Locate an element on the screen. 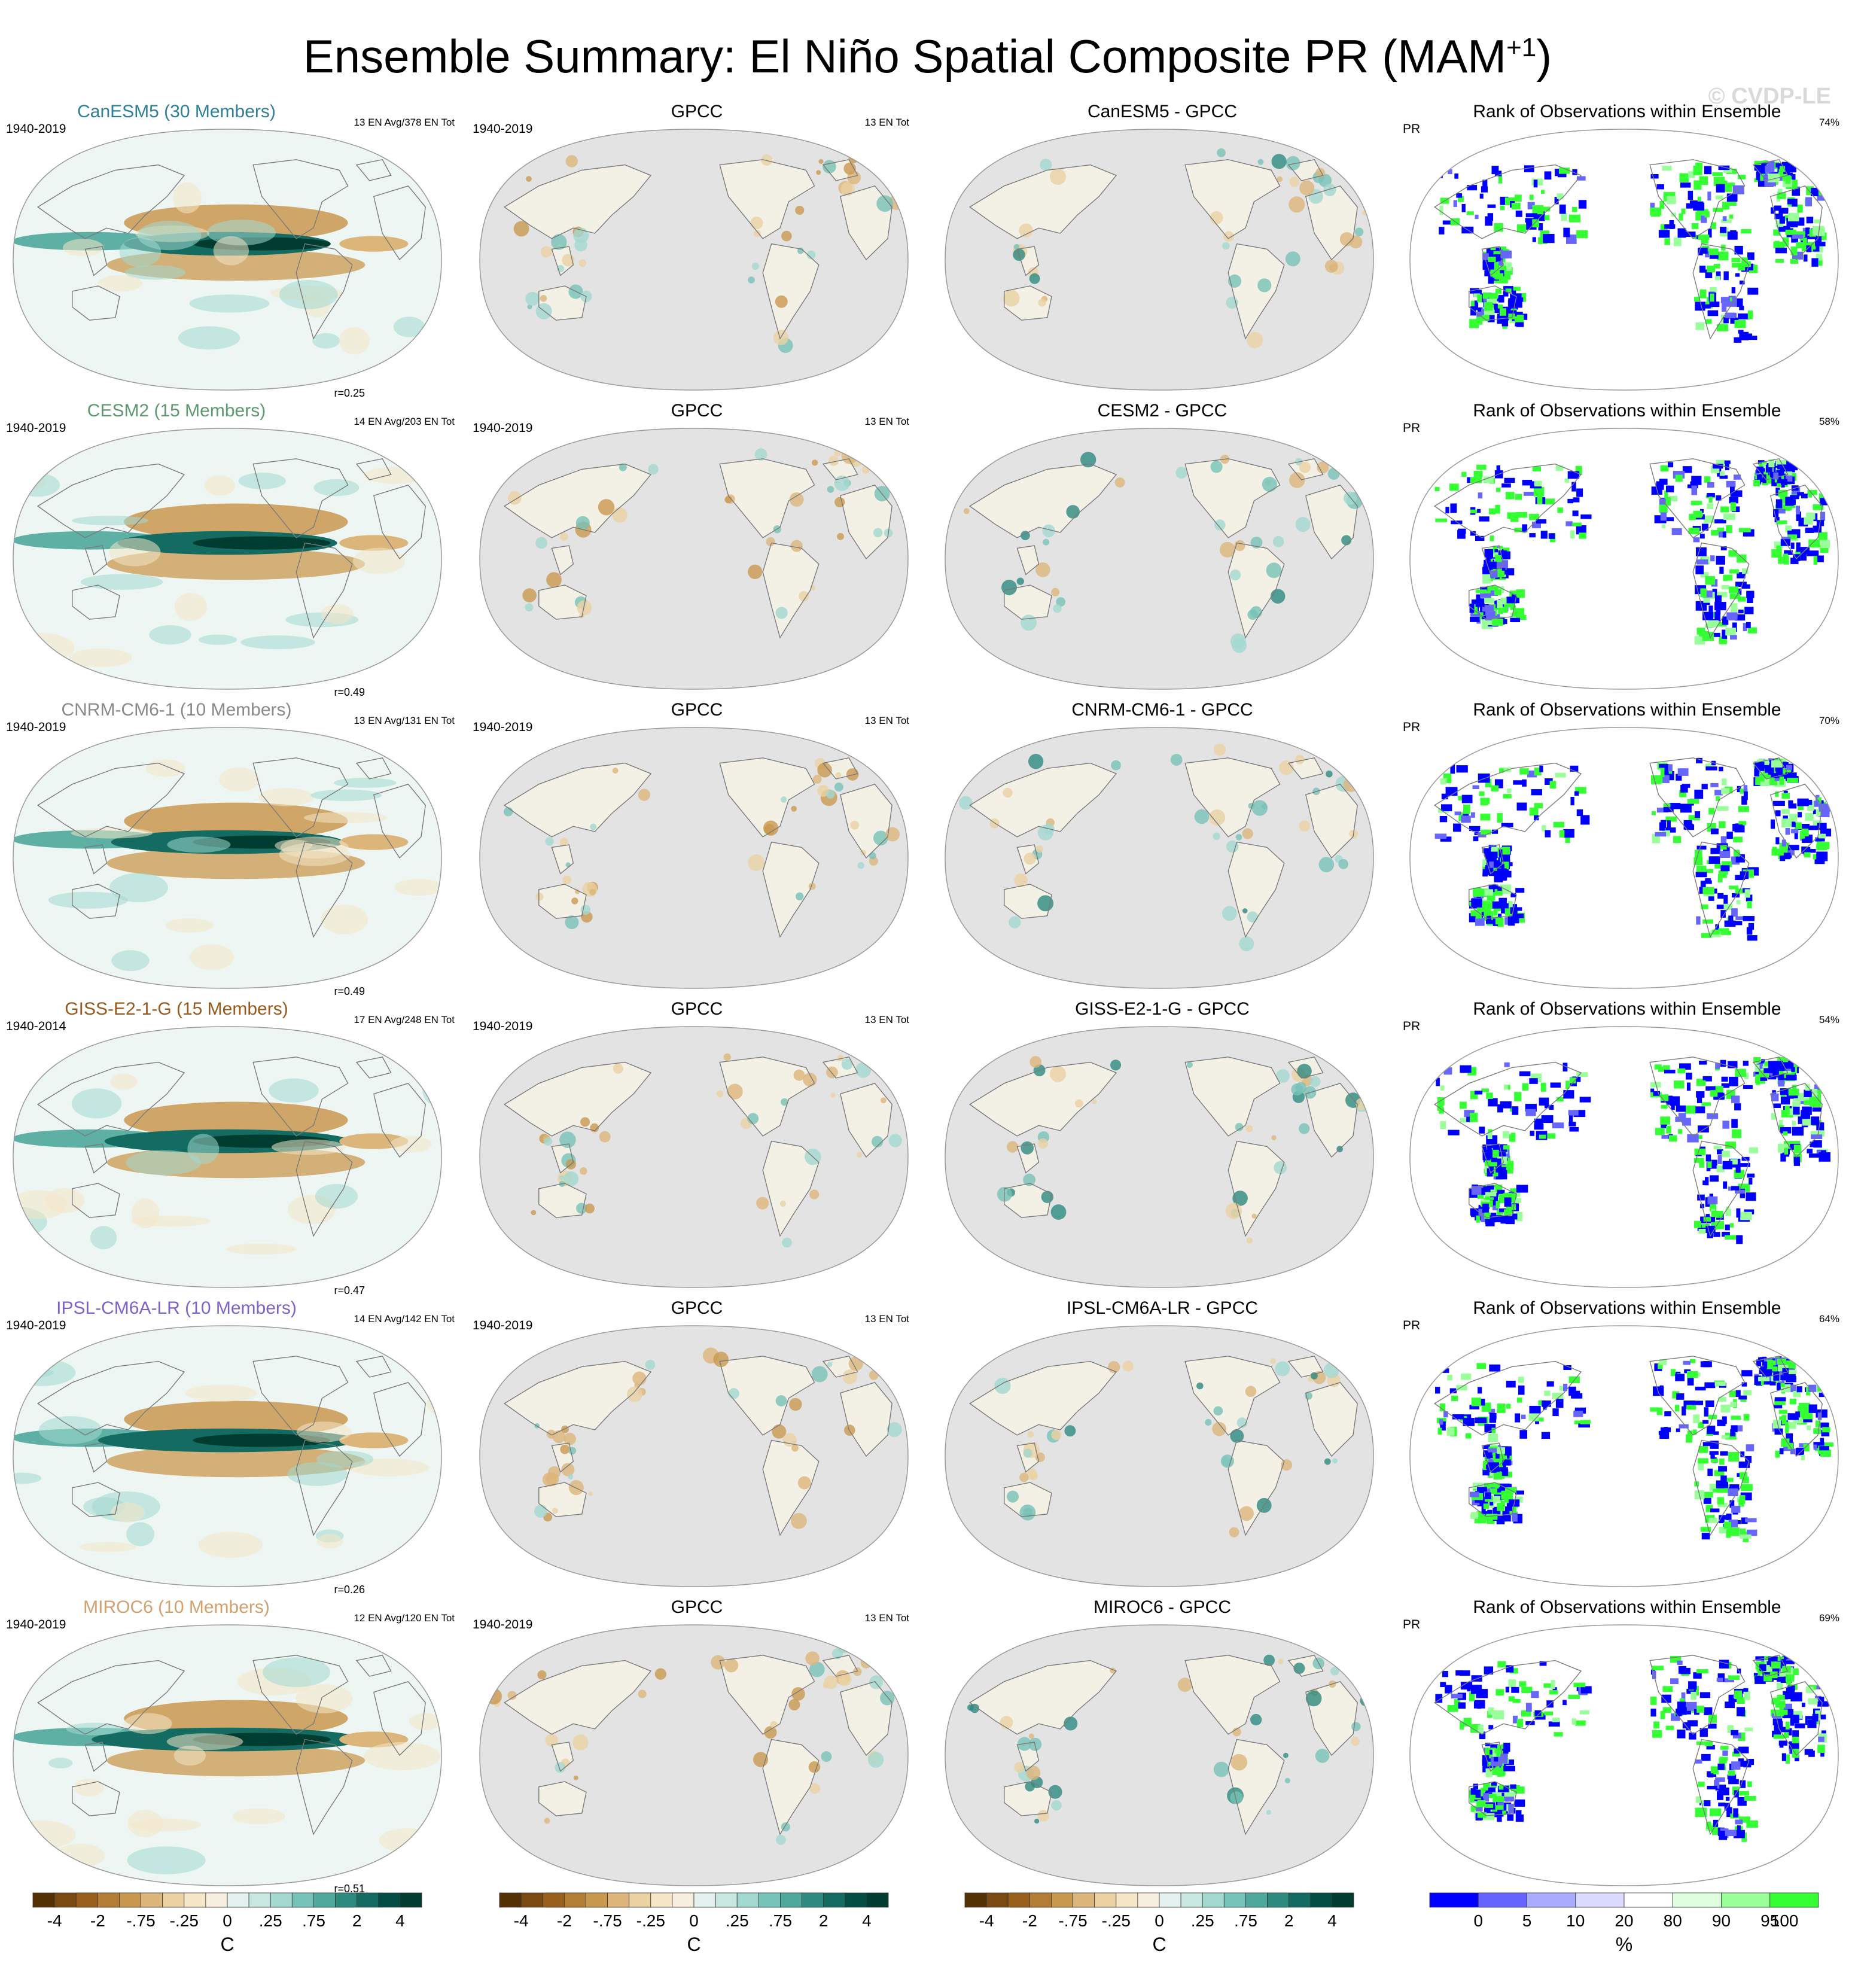 The height and width of the screenshot is (1988, 1855). colorbar-tick-label: 20 is located at coordinates (1624, 1920).